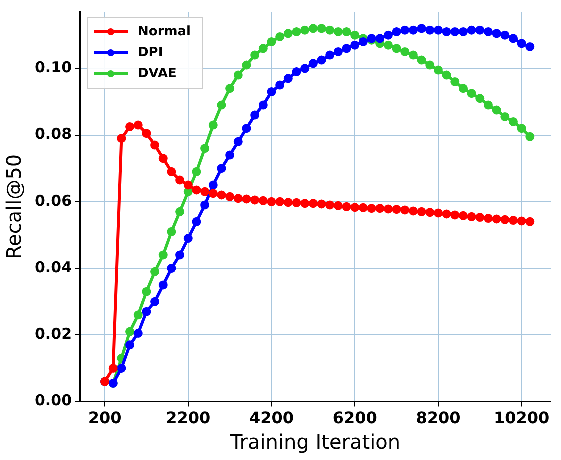 This screenshot has width=561, height=460. I want to click on y-axis-title: Recall@50, so click(14, 207).